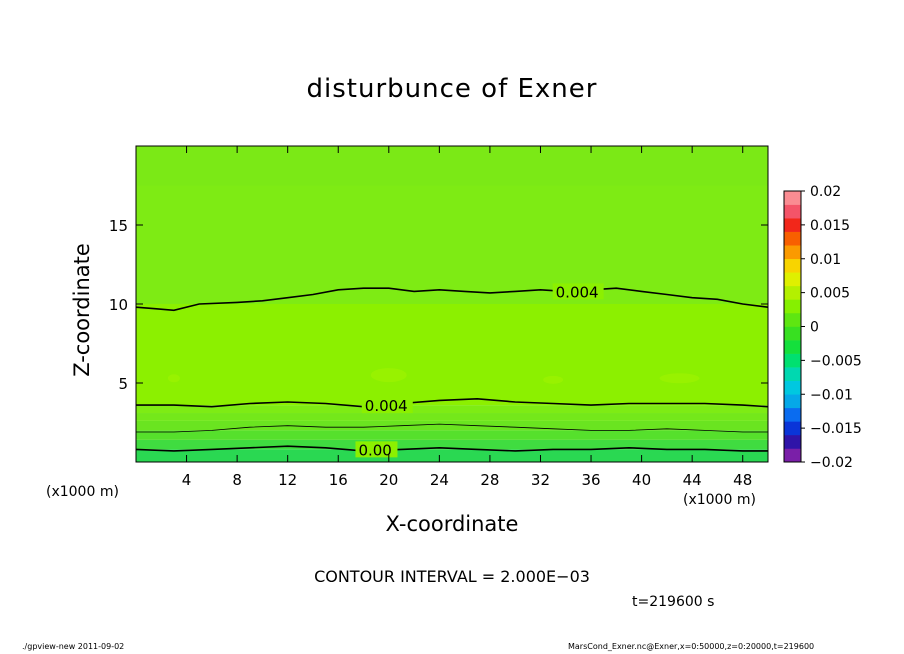 This screenshot has width=904, height=654. I want to click on colorbar-tick-label: −0.005, so click(836, 361).